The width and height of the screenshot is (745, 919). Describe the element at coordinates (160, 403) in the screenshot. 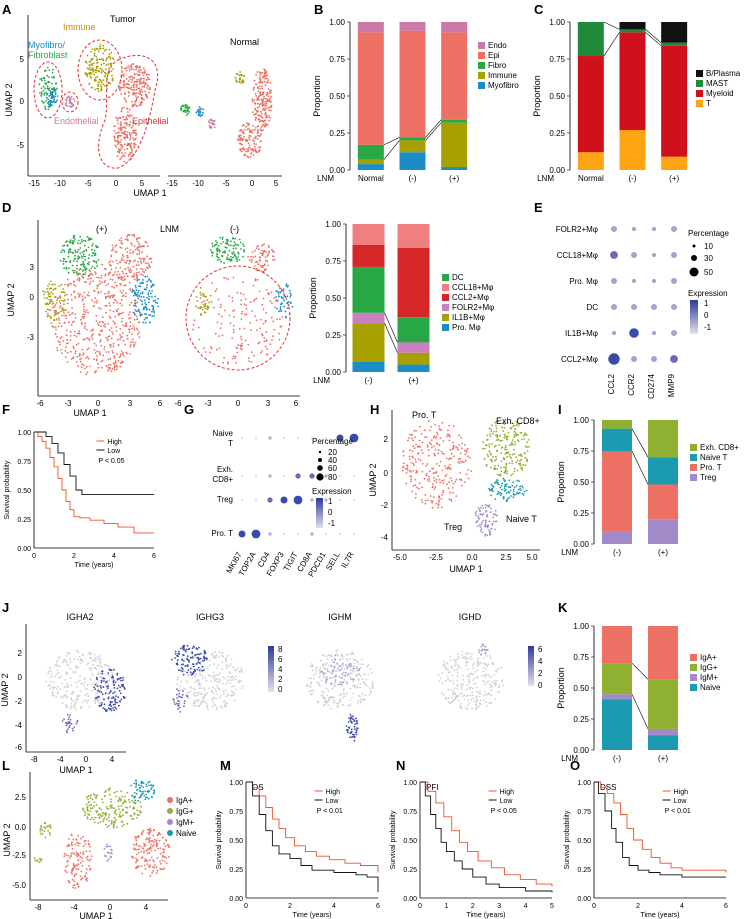

I see `pd-xtick: 6` at that location.